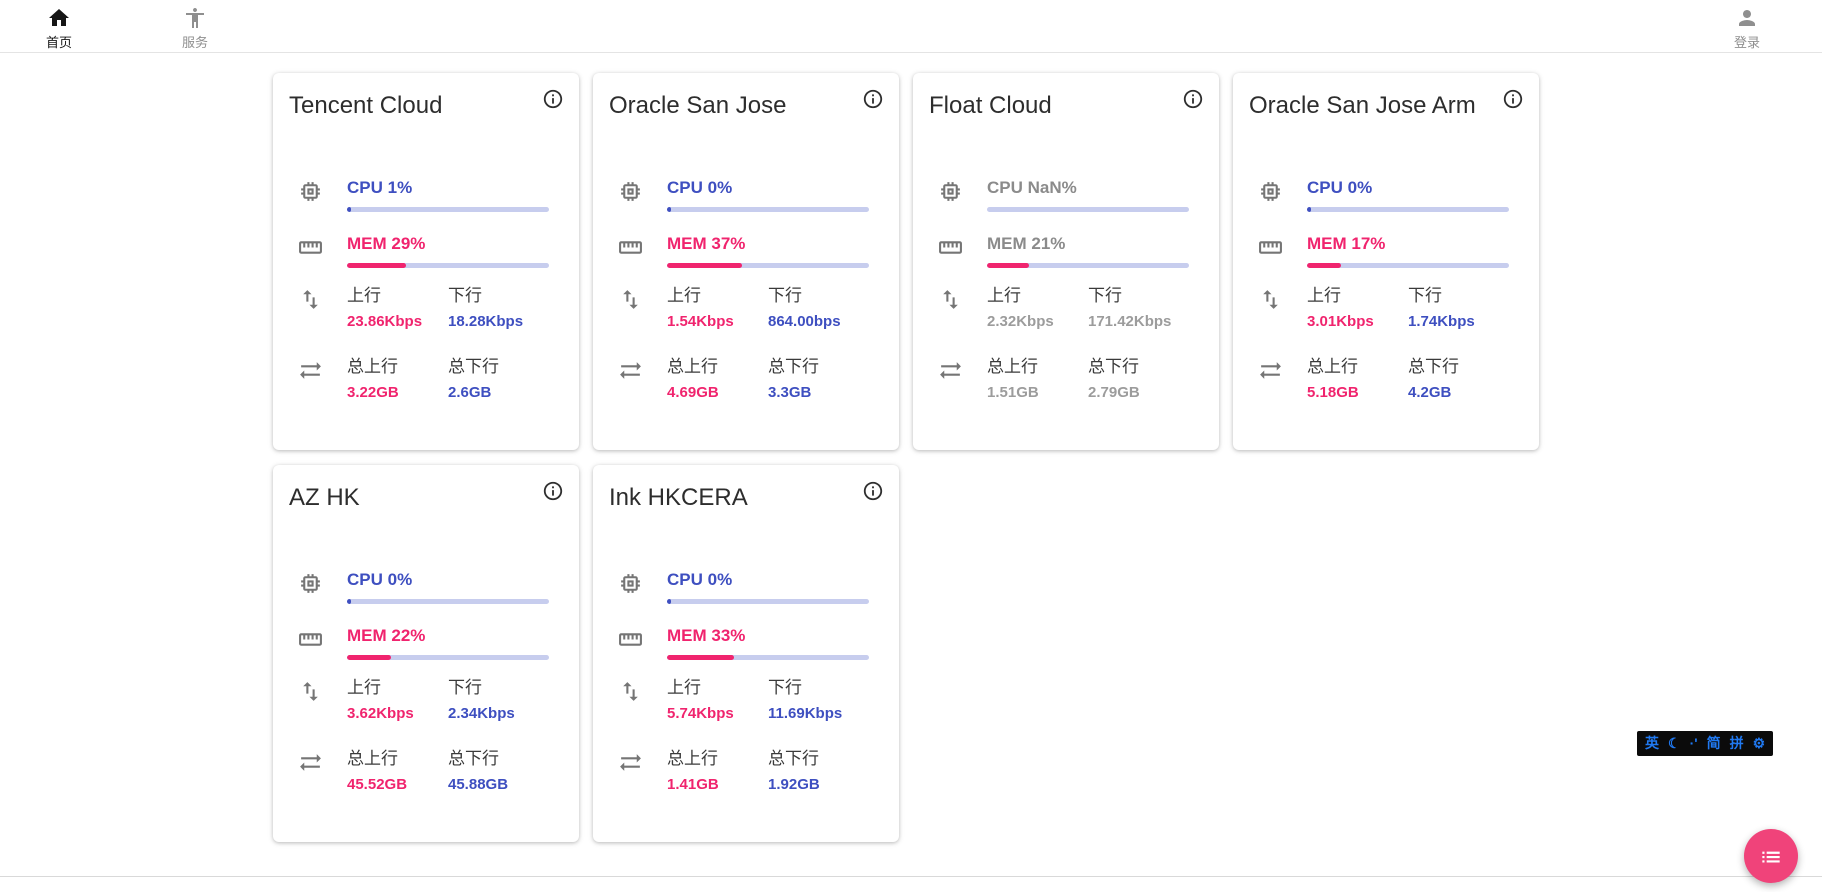  What do you see at coordinates (1340, 321) in the screenshot?
I see `up-speed-value: 3.01Kbps` at bounding box center [1340, 321].